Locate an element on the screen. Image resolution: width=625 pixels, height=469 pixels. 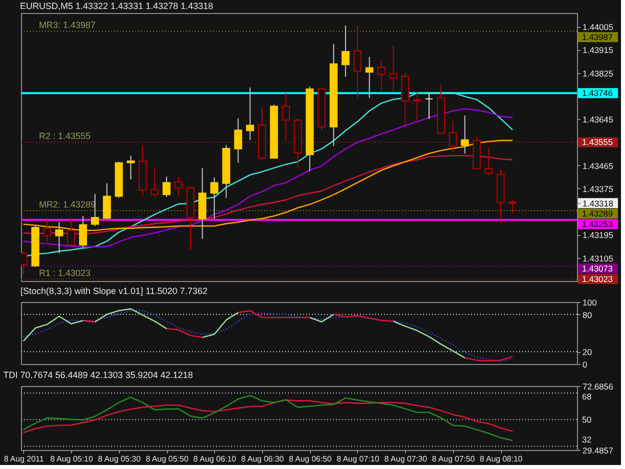
y-tick-label: 1.43825 is located at coordinates (598, 73).